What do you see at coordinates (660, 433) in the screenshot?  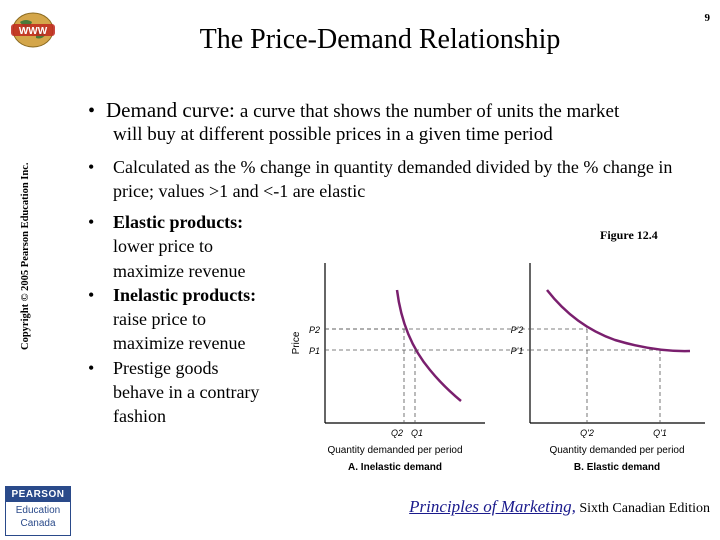 I see `x-tick-q1: Q'1` at bounding box center [660, 433].